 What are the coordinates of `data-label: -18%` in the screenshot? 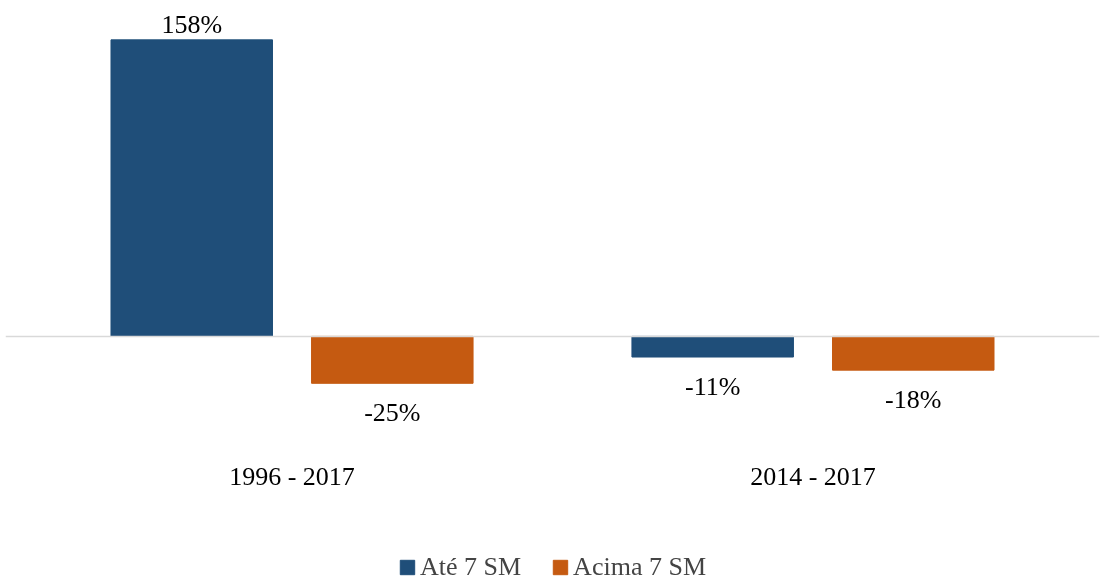 It's located at (913, 400).